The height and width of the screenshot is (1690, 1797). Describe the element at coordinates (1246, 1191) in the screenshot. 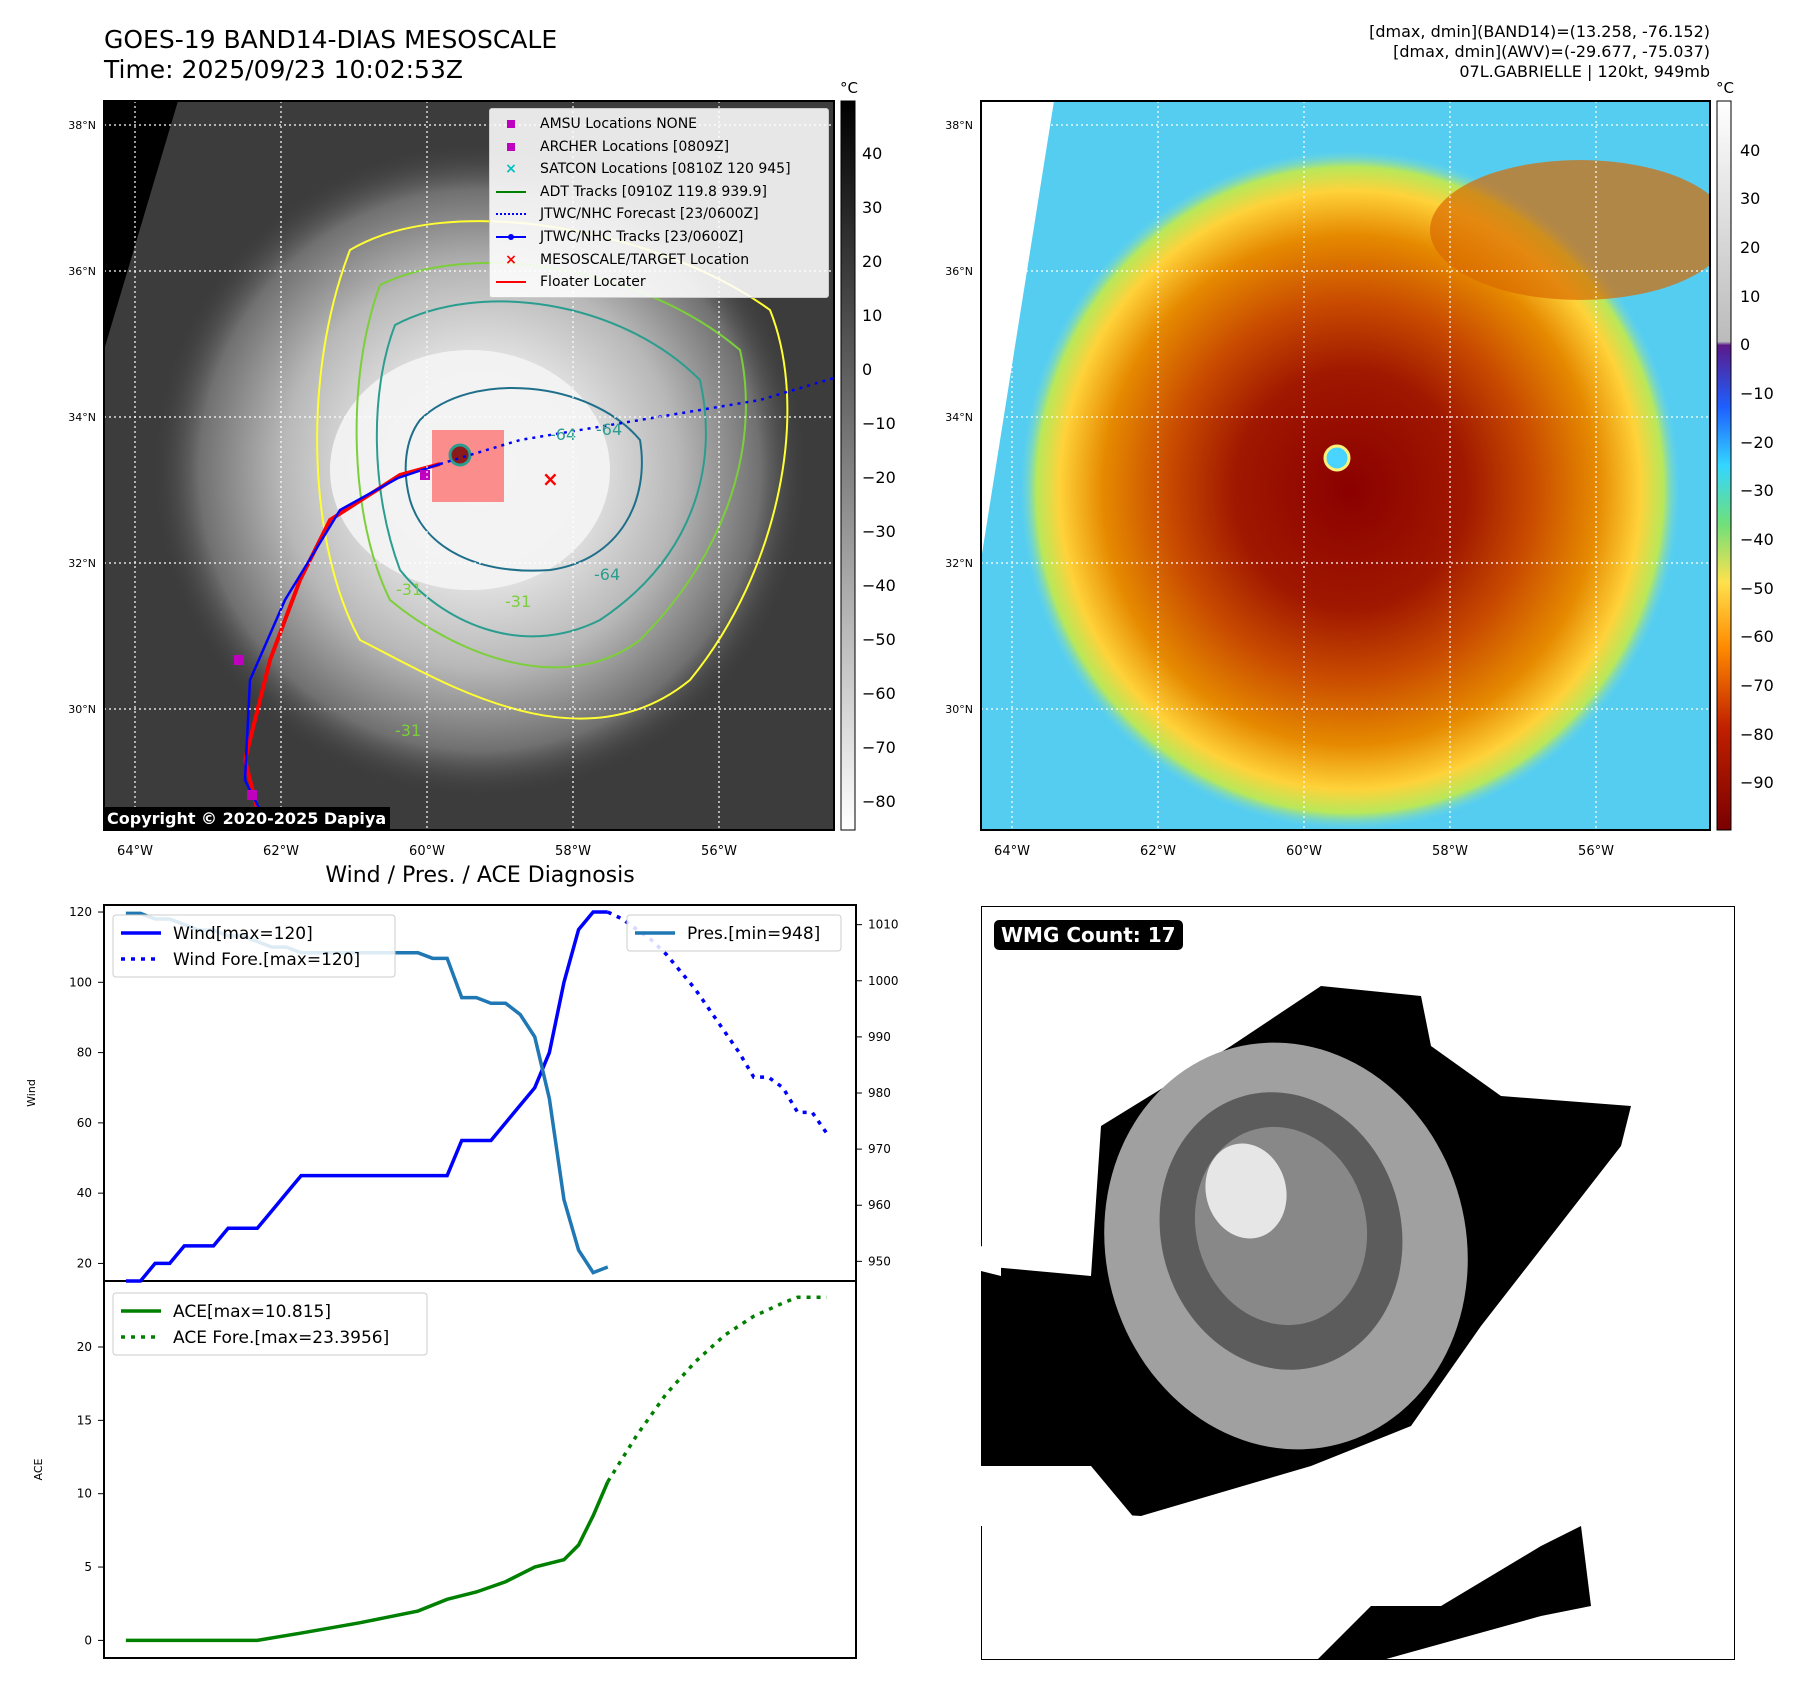

I see `wmg-eye` at that location.